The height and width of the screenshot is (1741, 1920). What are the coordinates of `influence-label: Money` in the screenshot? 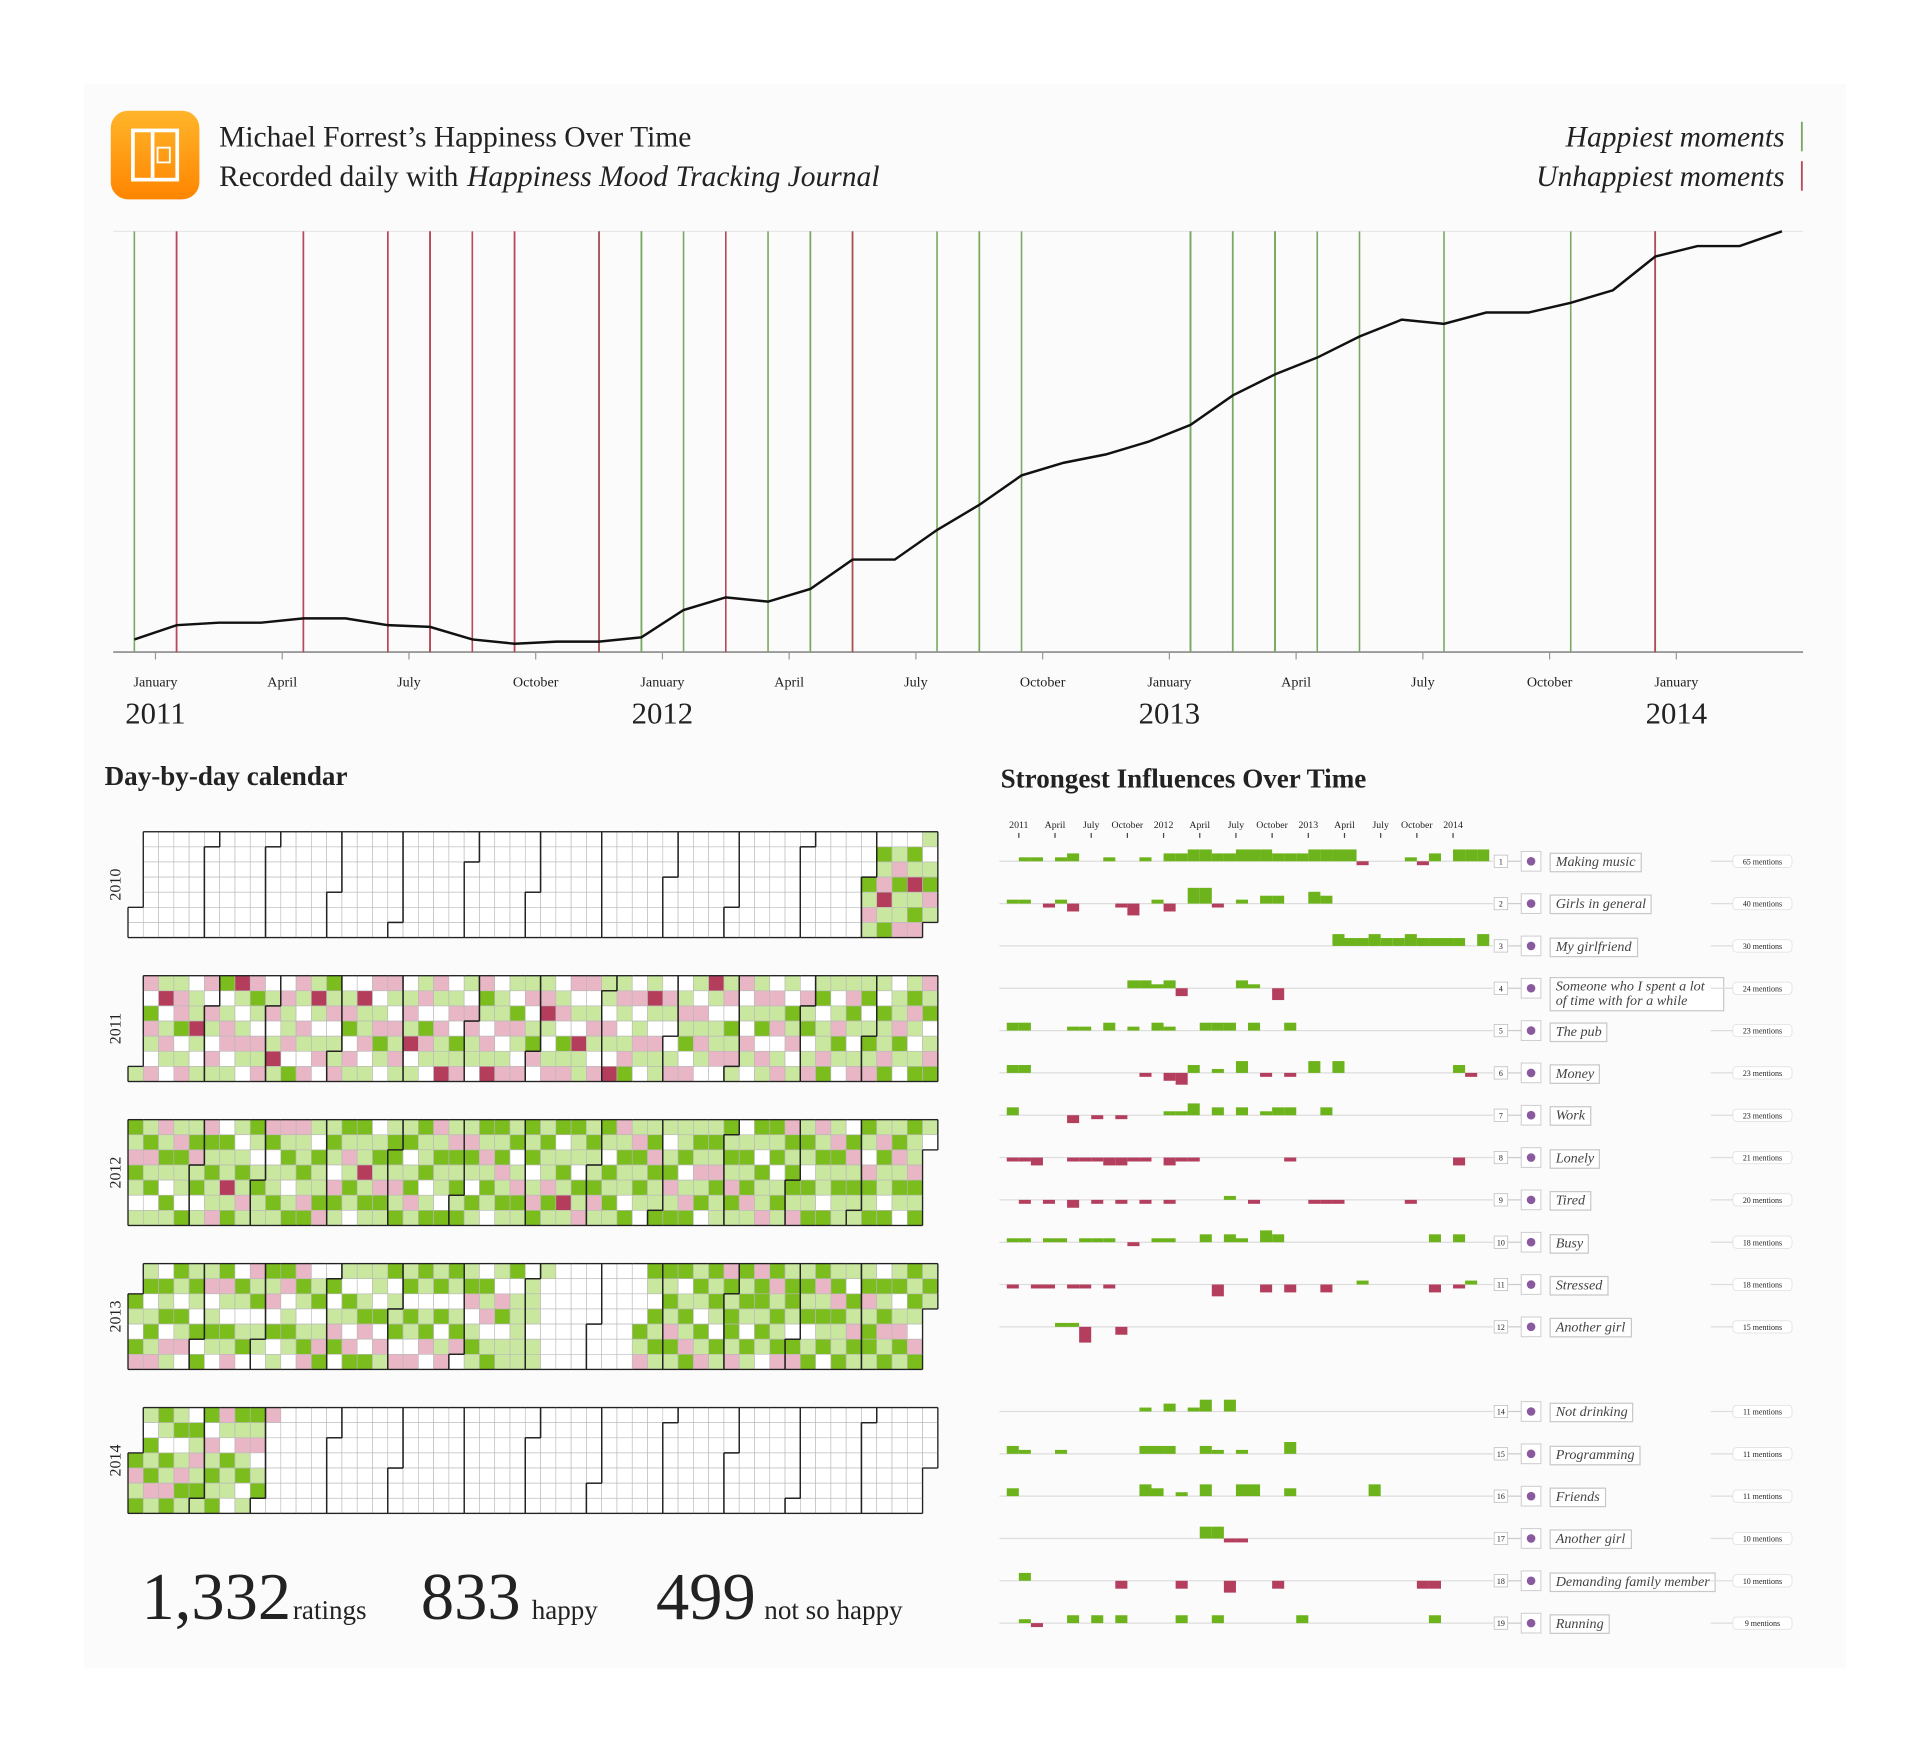 It's located at (1575, 1074).